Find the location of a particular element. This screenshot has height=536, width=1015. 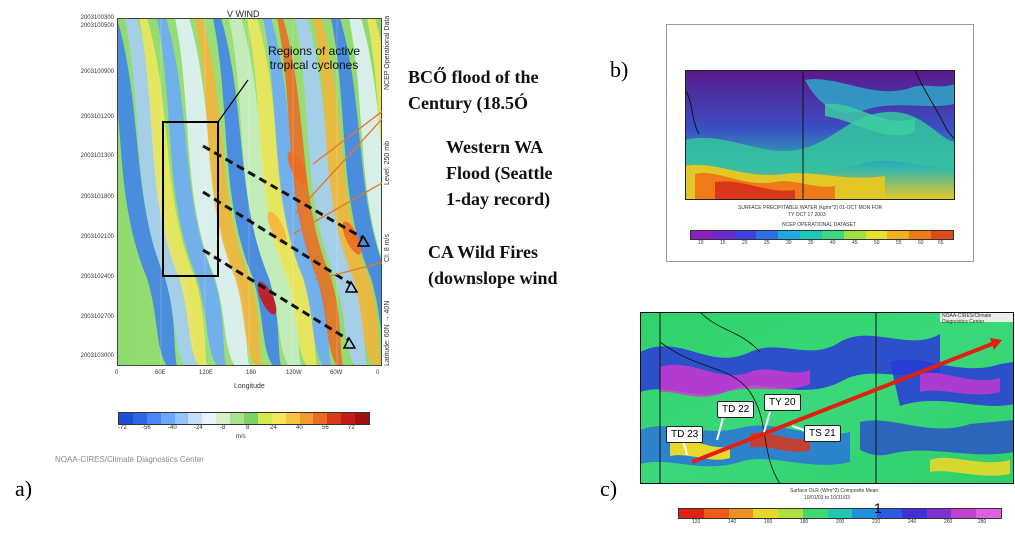

annotation-line: 1-day record) is located at coordinates (498, 199).